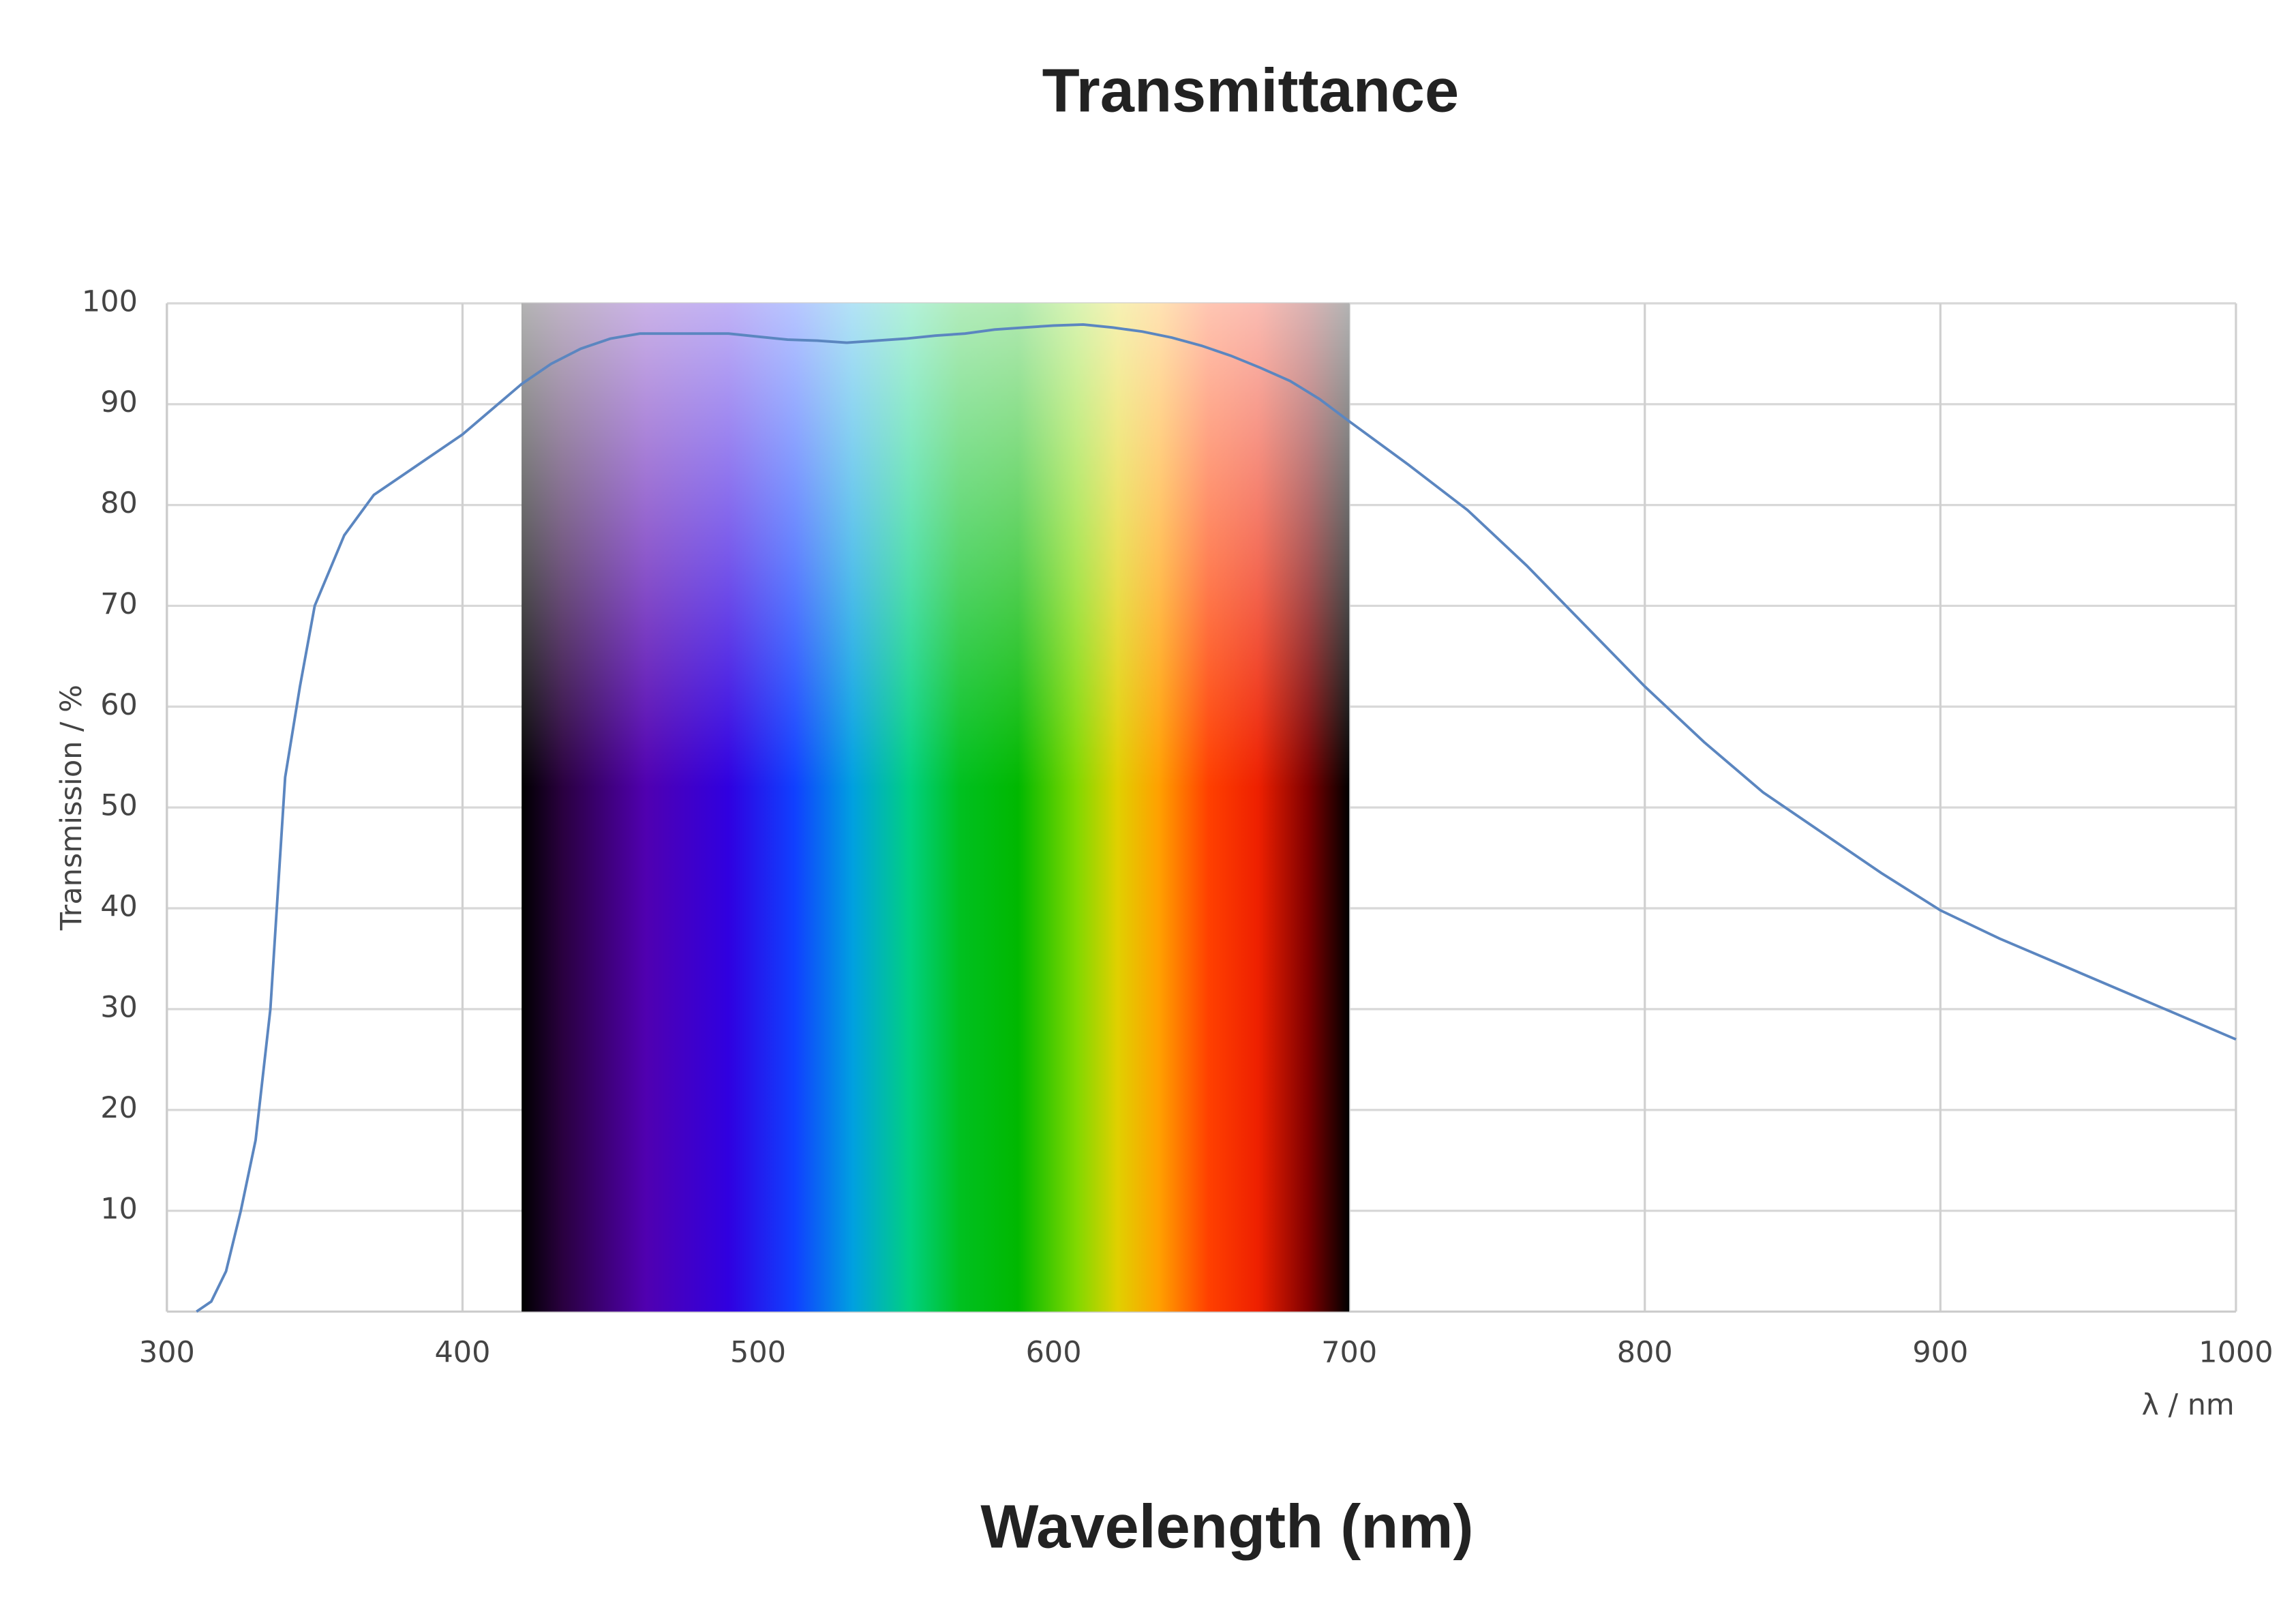  What do you see at coordinates (1054, 1352) in the screenshot?
I see `x-tick-label: 600` at bounding box center [1054, 1352].